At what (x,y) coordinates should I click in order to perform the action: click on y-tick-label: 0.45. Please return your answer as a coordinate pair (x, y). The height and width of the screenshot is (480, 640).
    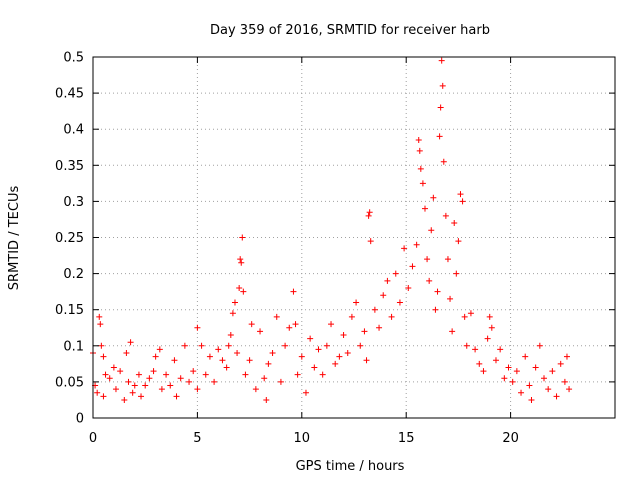
    Looking at the image, I should click on (69, 94).